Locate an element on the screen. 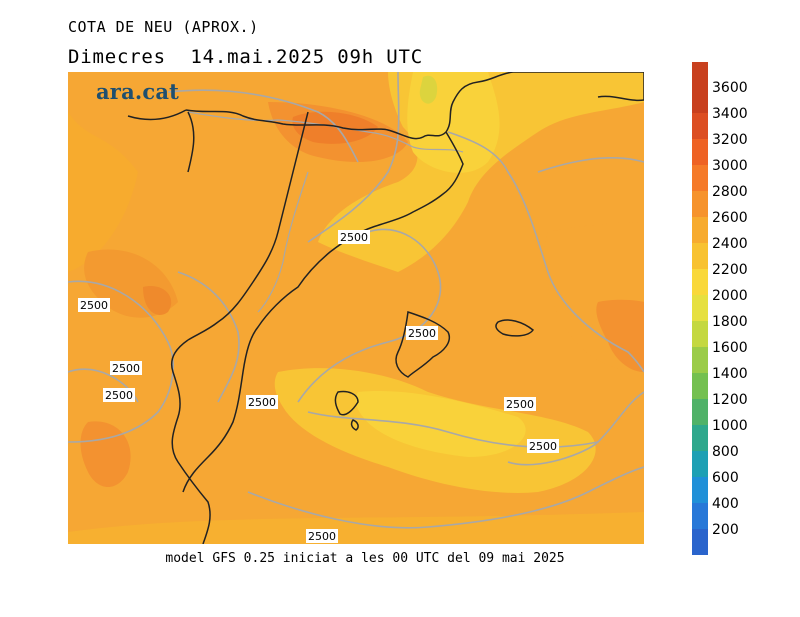 This screenshot has height=617, width=800. colorbar-label: 200 is located at coordinates (725, 530).